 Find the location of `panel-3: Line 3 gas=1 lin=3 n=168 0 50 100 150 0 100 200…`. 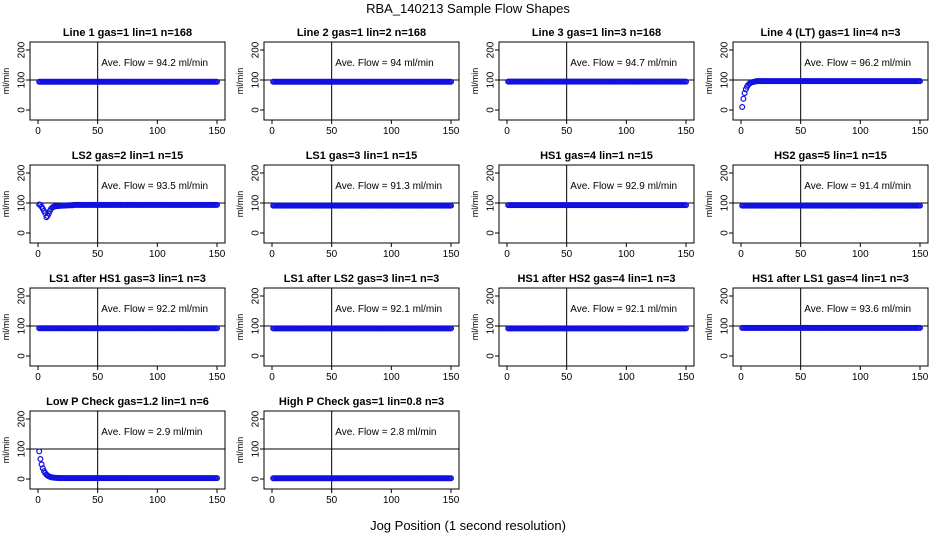

panel-3: Line 3 gas=1 lin=3 n=168 0 50 100 150 0 100 200… is located at coordinates (582, 82).